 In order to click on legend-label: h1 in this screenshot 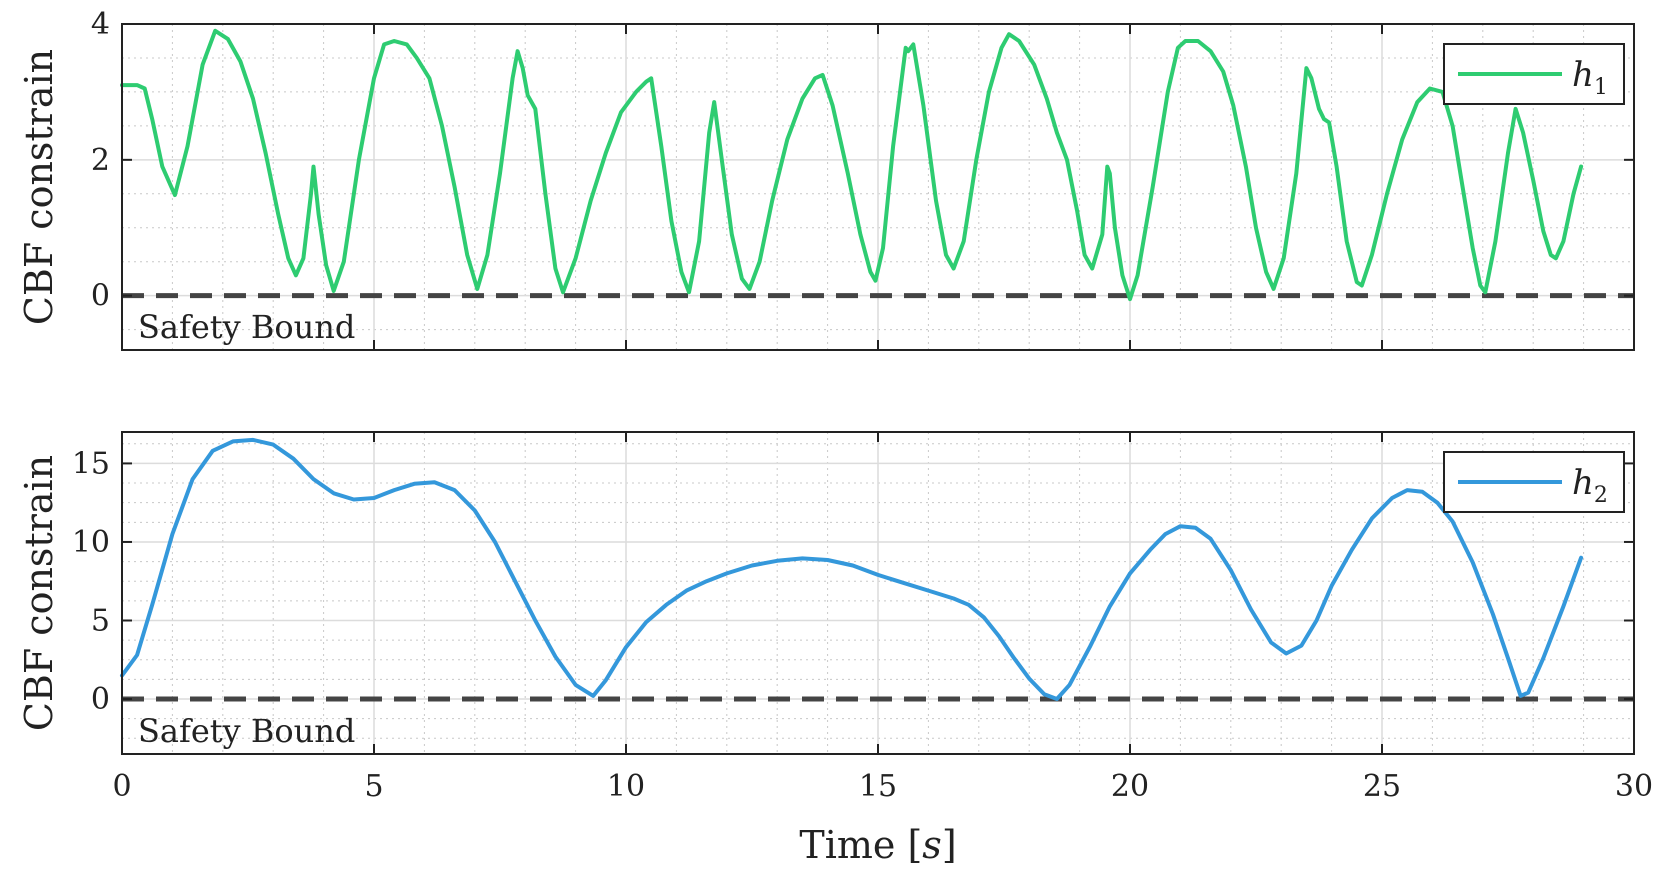, I will do `click(1590, 77)`.